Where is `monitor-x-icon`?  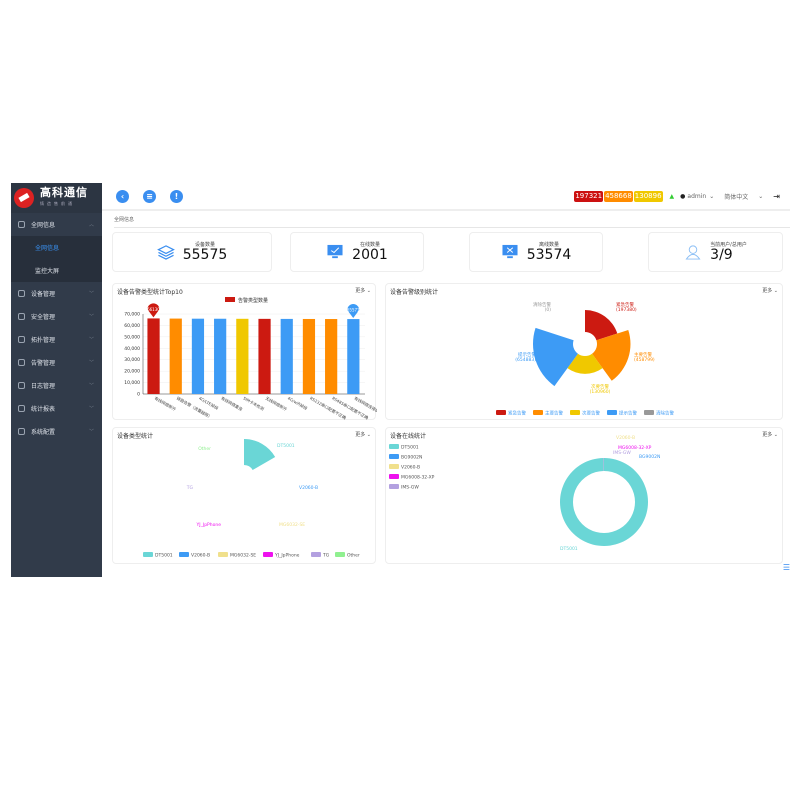
monitor-x-icon is located at coordinates (510, 251).